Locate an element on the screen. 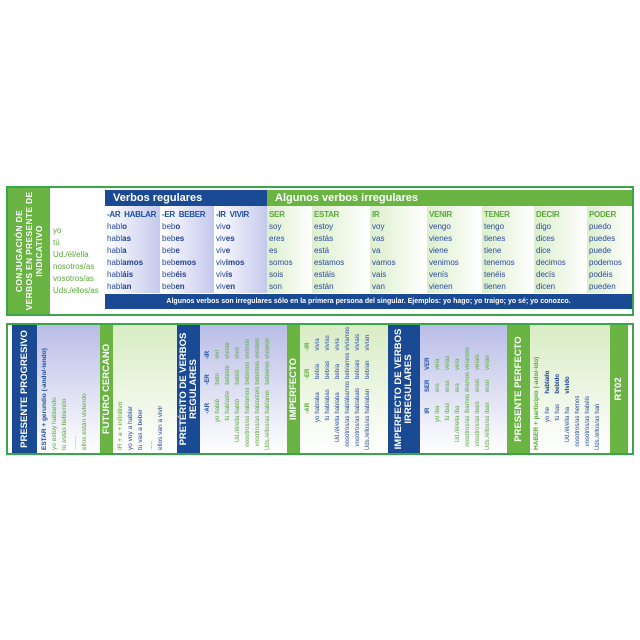 The width and height of the screenshot is (640, 640). conjugation: bebéis is located at coordinates (174, 274).